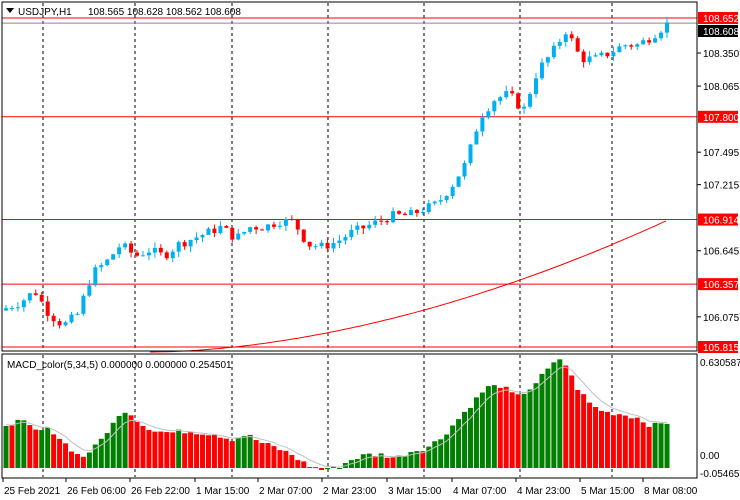 The image size is (740, 500). I want to click on price-tick-label: 108.350, so click(721, 54).